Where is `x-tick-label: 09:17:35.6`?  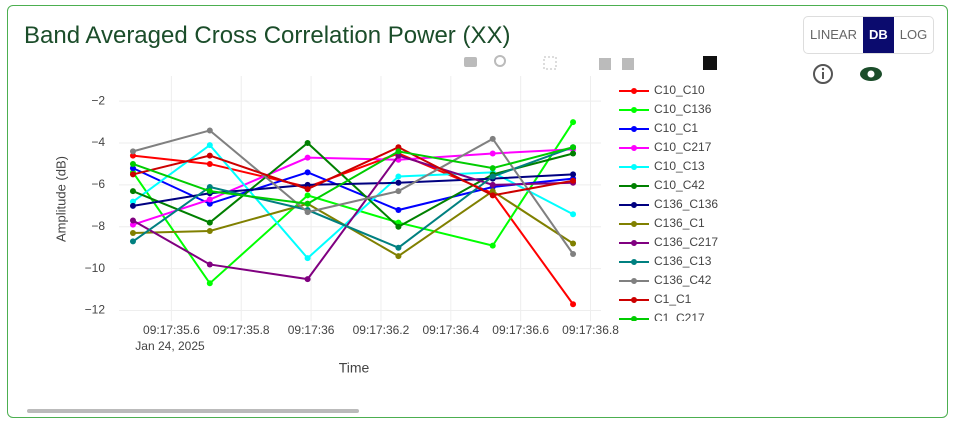
x-tick-label: 09:17:35.6 is located at coordinates (171, 330).